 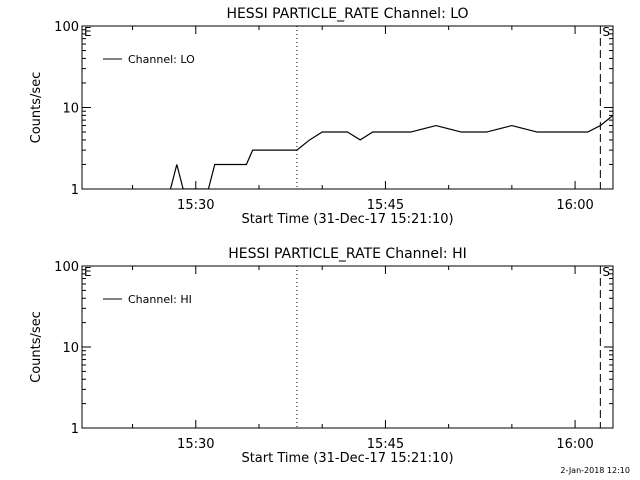 I want to click on legend-label: Channel: LO, so click(x=161, y=59).